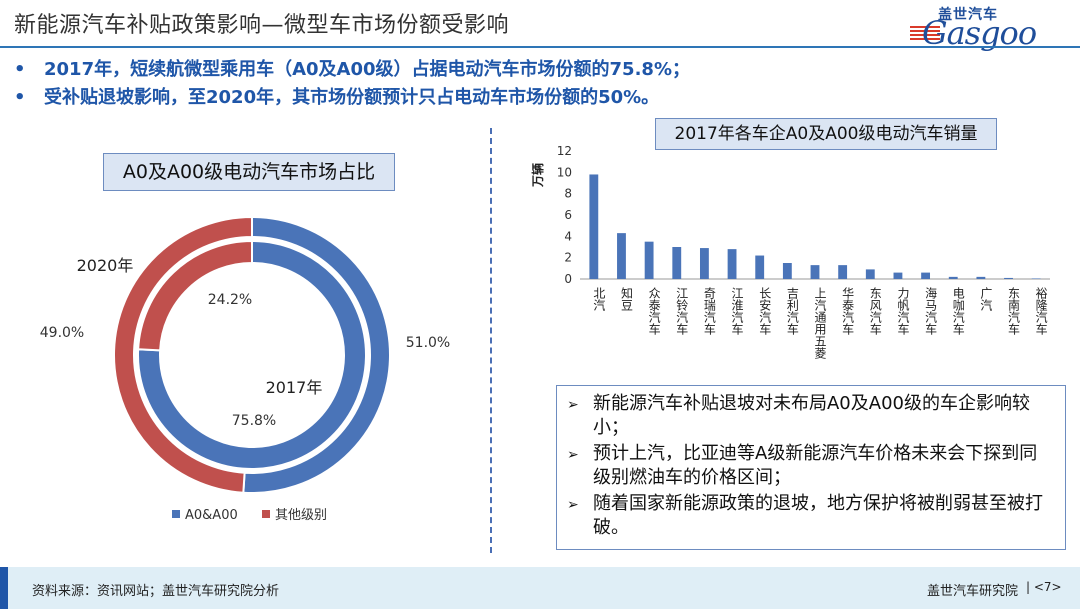 This screenshot has width=1080, height=609. I want to click on y-tick-label: 6, so click(568, 215).